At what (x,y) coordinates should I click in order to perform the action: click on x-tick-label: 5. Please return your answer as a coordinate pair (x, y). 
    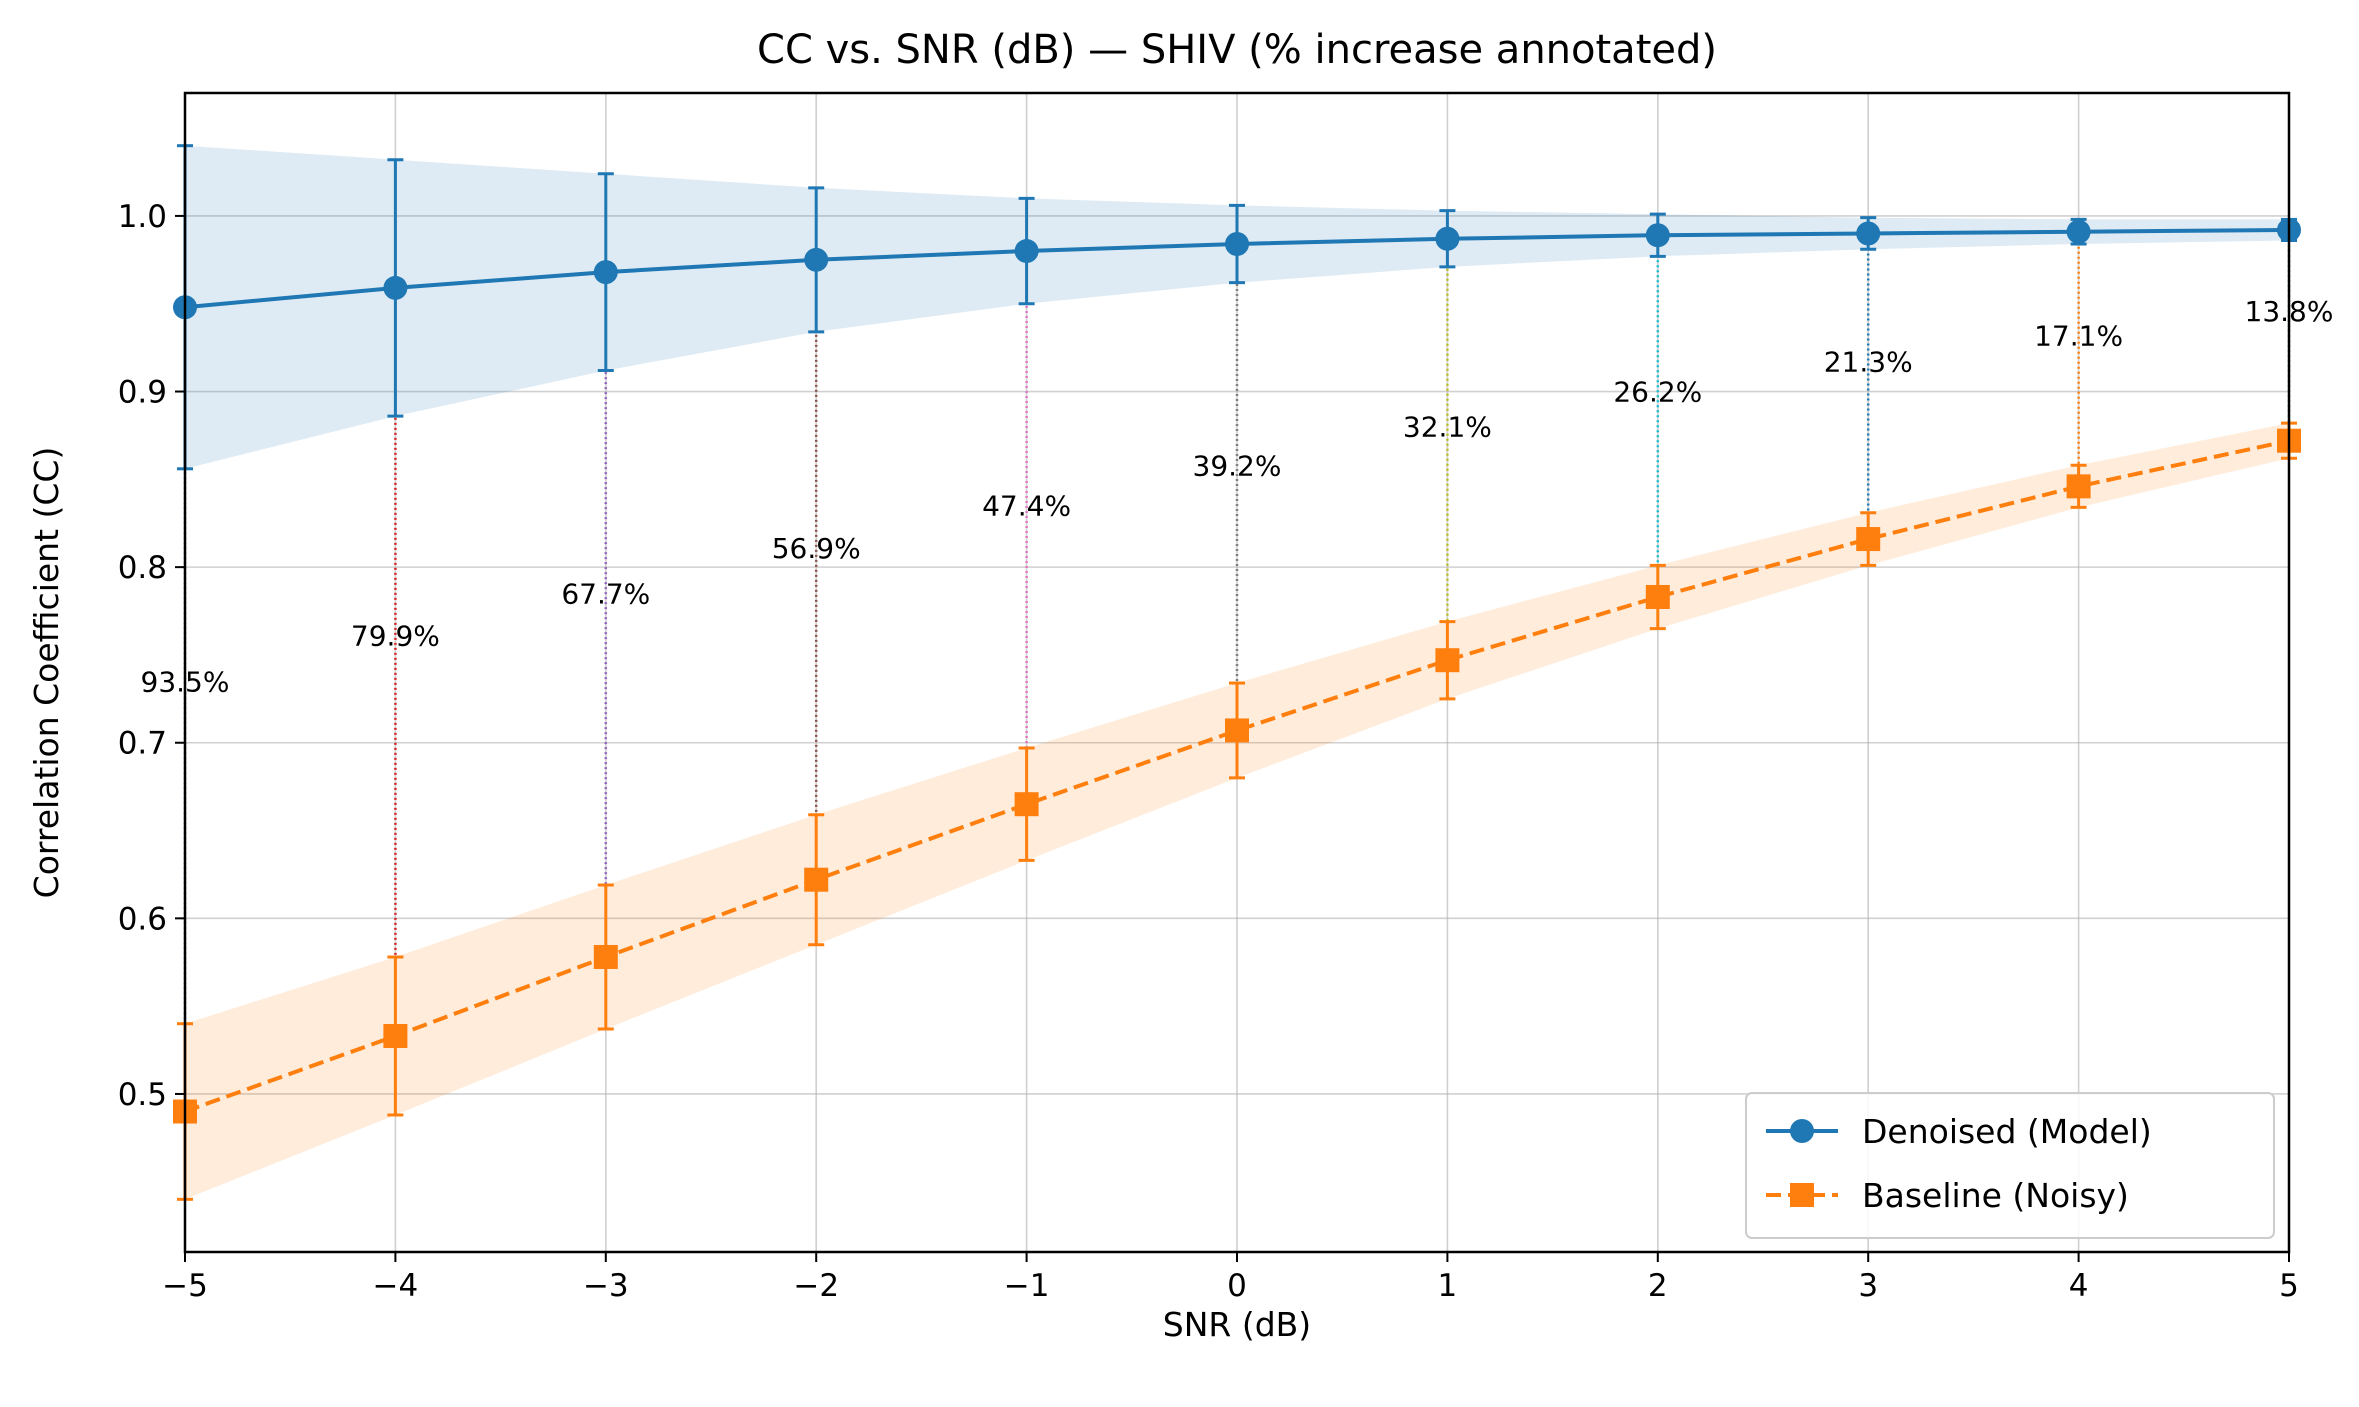
    Looking at the image, I should click on (2289, 1286).